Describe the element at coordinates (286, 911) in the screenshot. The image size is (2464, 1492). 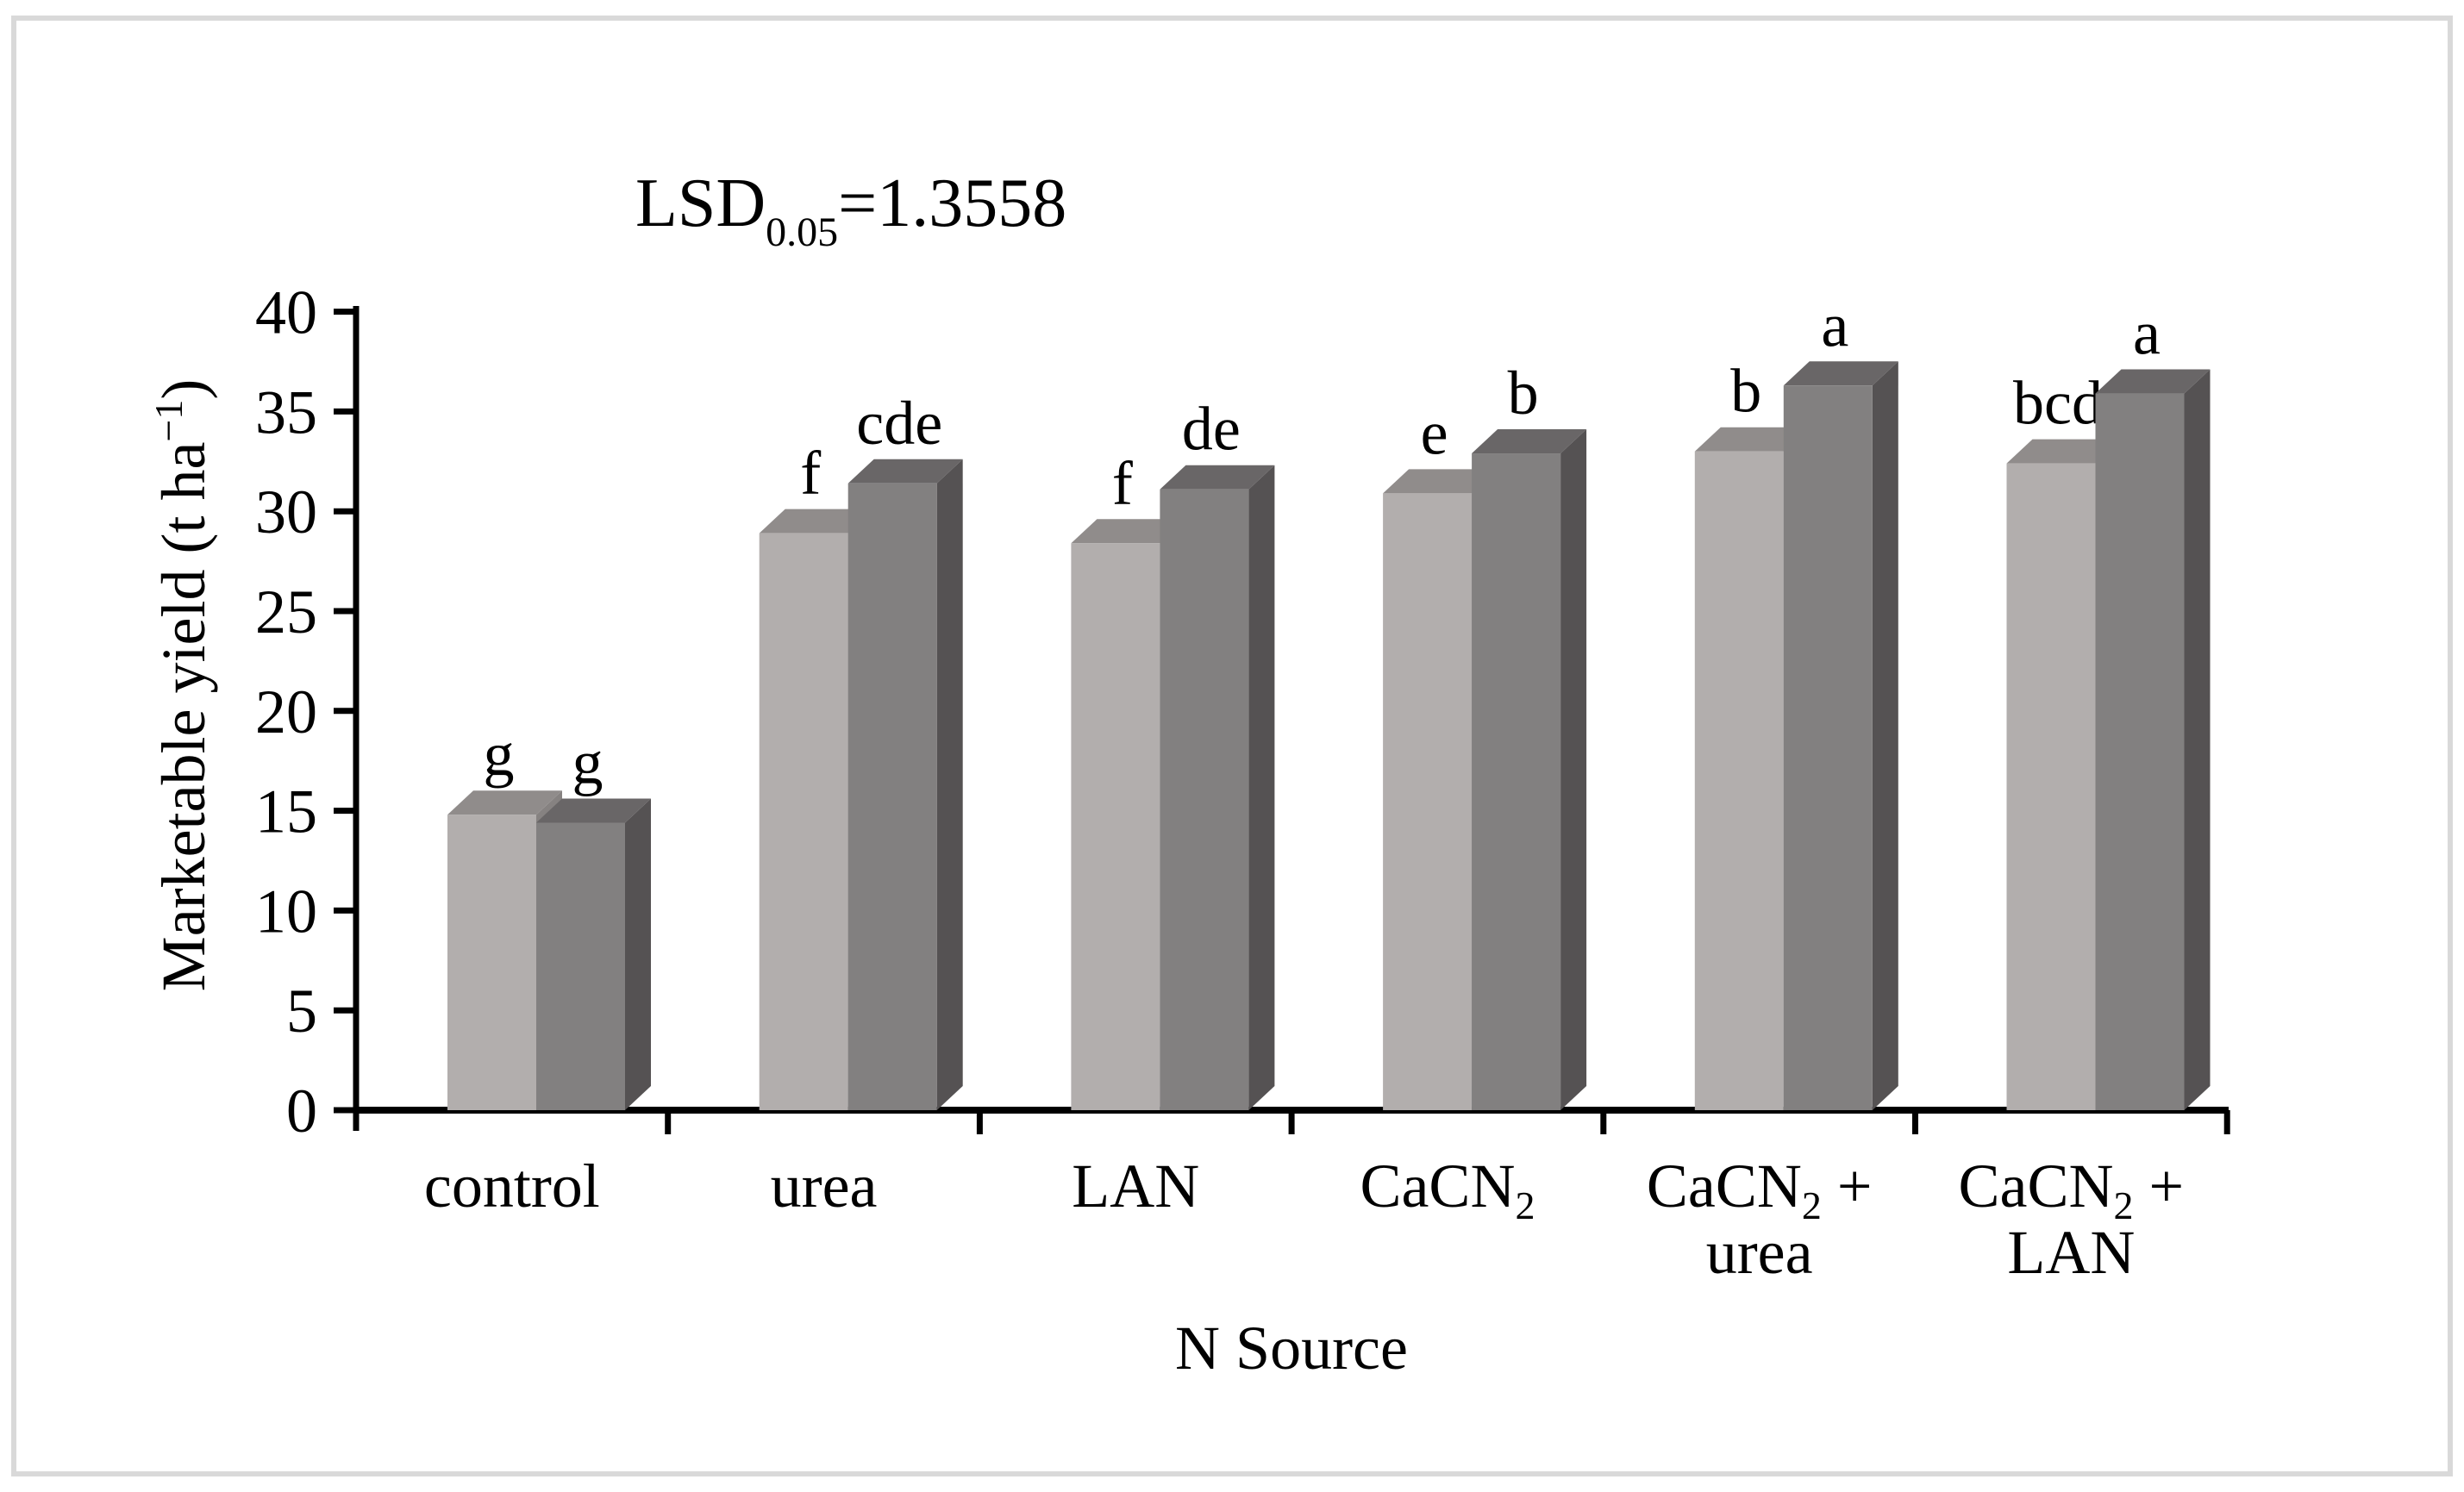
I see `y-tick-label: 10` at that location.